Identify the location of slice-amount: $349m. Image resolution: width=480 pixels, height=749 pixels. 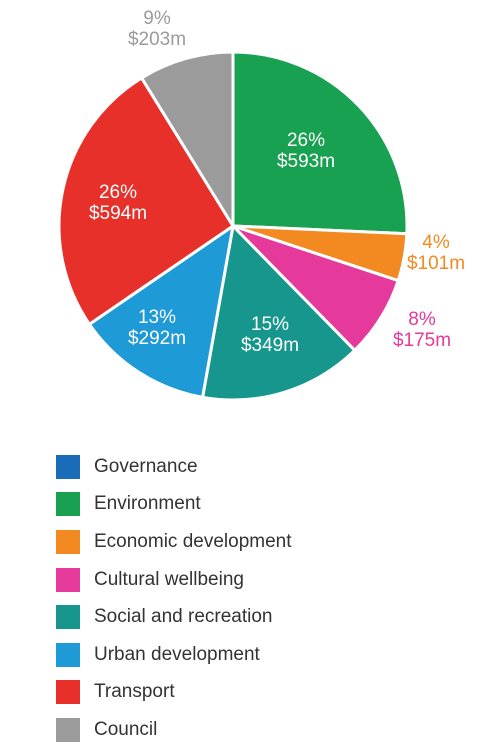
(270, 345).